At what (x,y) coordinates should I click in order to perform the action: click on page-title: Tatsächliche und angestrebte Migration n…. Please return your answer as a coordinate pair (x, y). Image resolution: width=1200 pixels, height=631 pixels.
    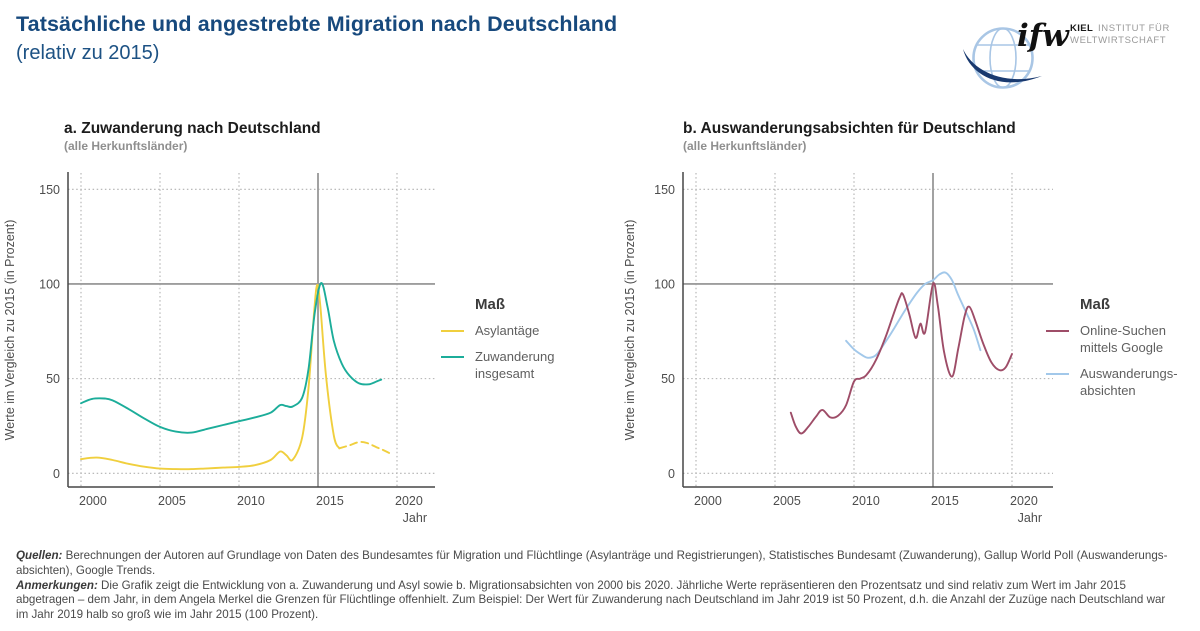
    Looking at the image, I should click on (317, 24).